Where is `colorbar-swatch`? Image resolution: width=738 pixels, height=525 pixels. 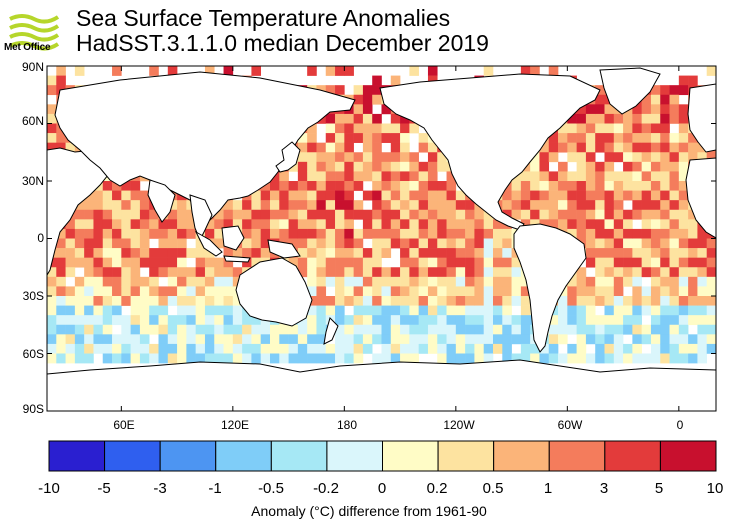 colorbar-swatch is located at coordinates (688, 456).